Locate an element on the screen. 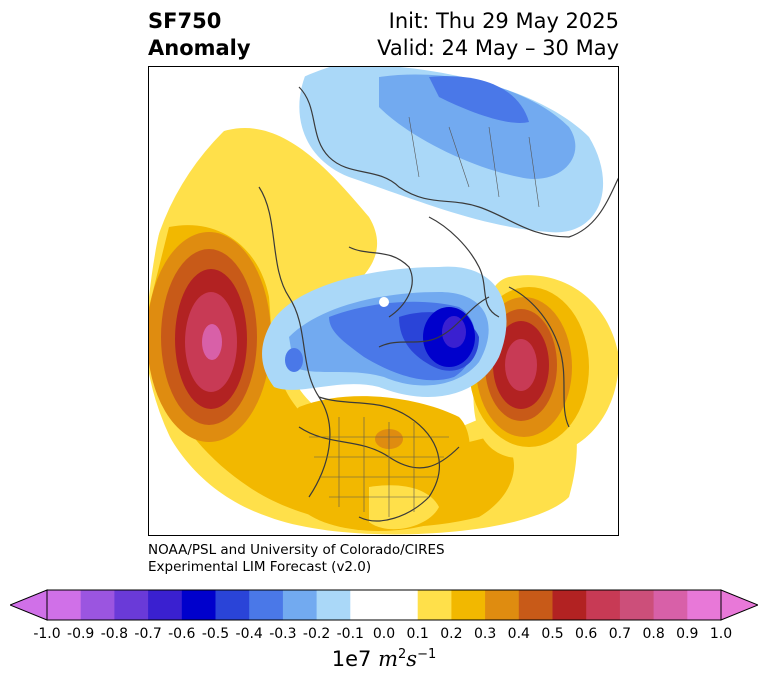  colorbar-tick-label: 0.1 is located at coordinates (417, 634).